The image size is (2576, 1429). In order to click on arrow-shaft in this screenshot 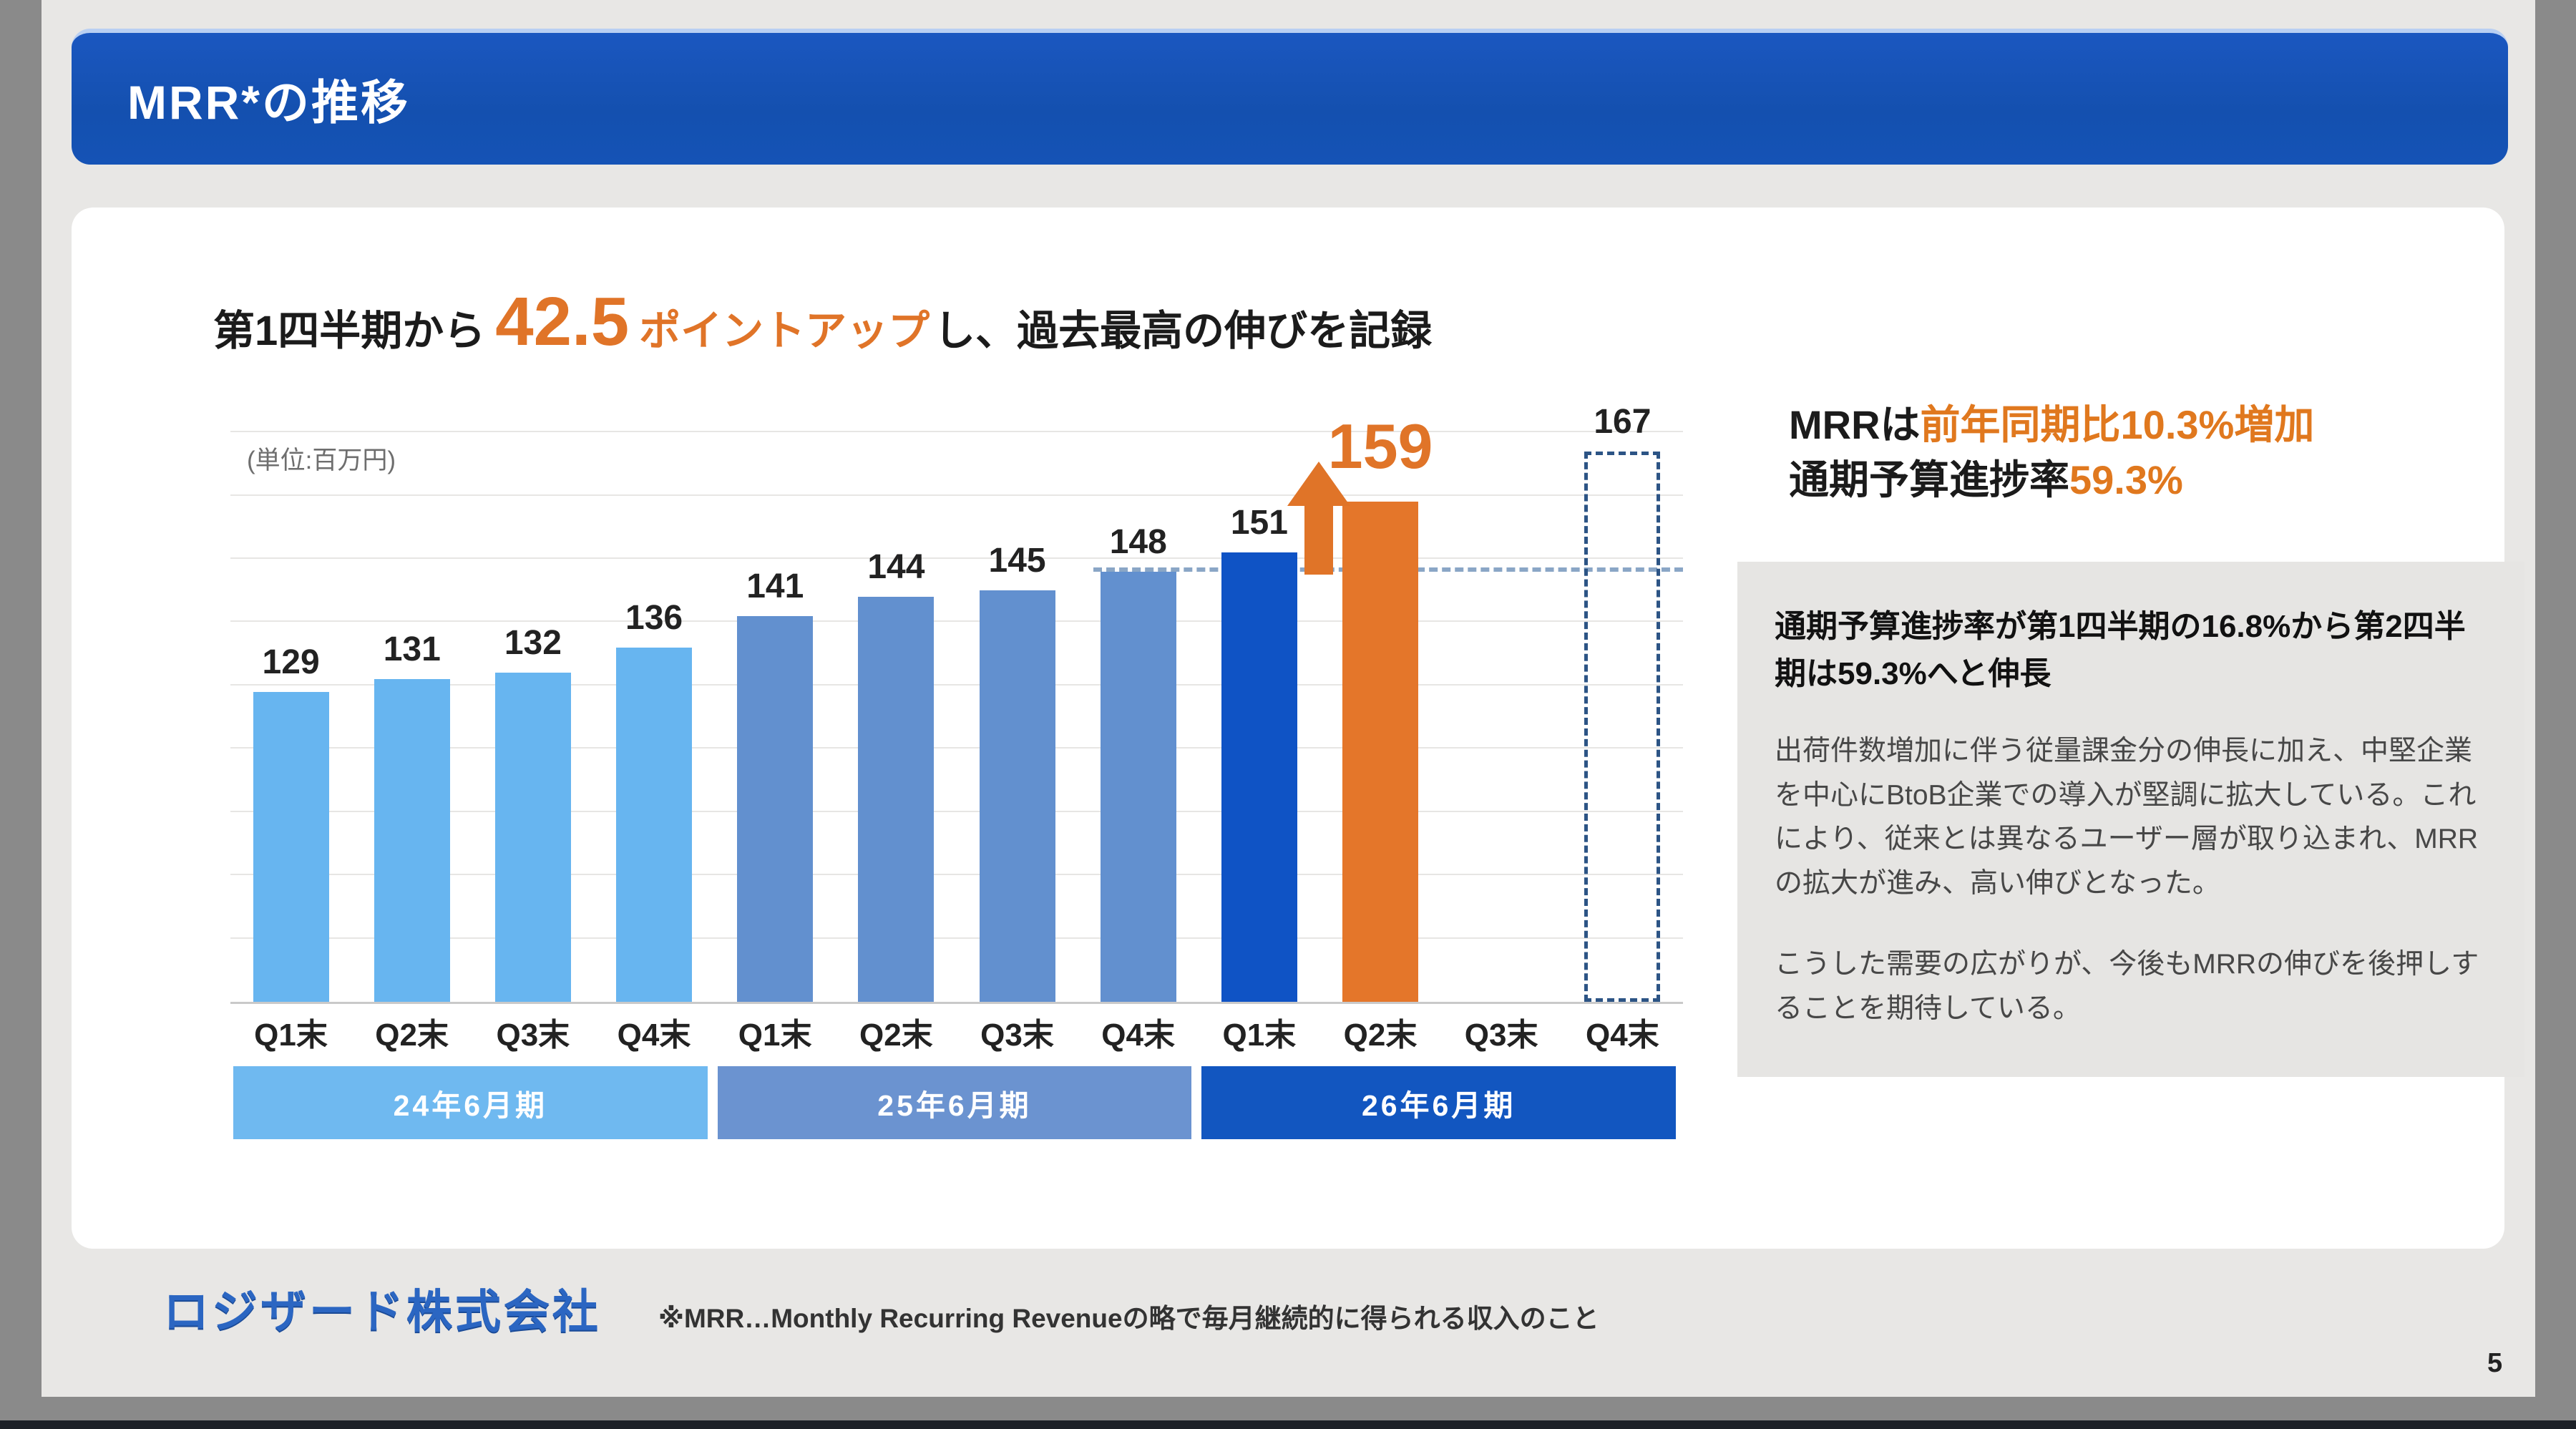, I will do `click(1318, 540)`.